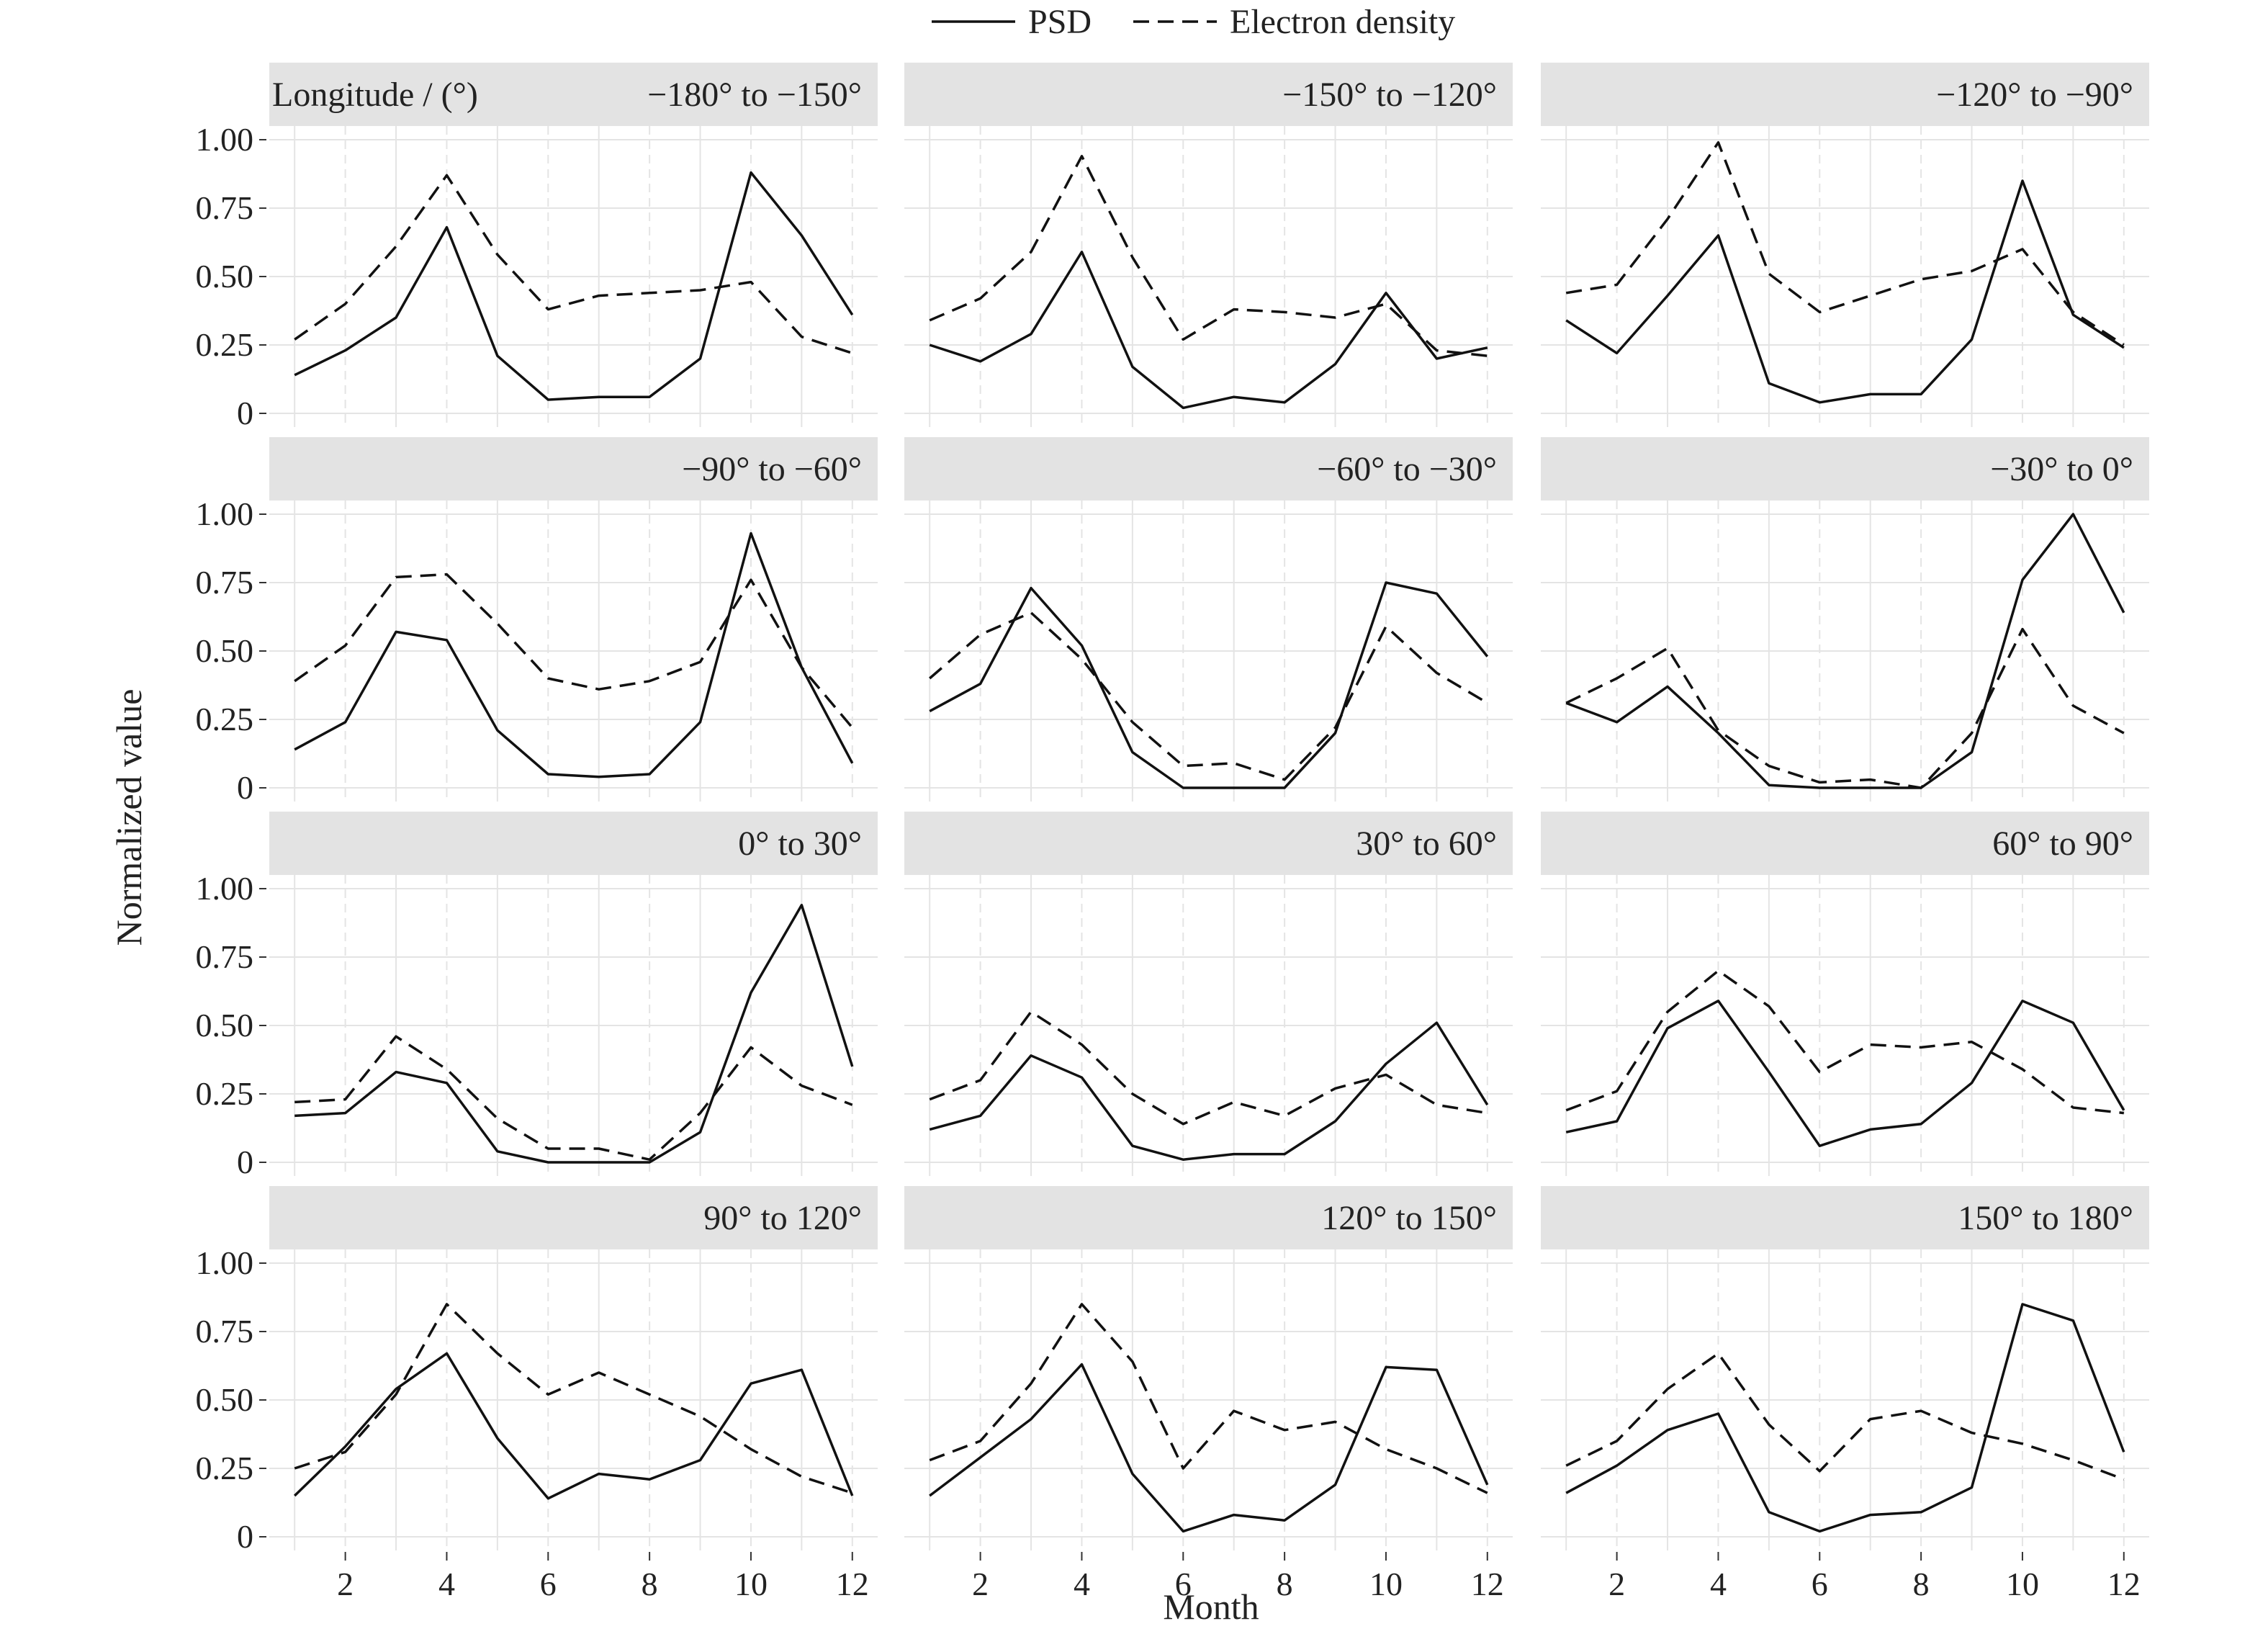 The height and width of the screenshot is (1634, 2268). What do you see at coordinates (2062, 844) in the screenshot?
I see `facet-strip-label: 60° to 90°` at bounding box center [2062, 844].